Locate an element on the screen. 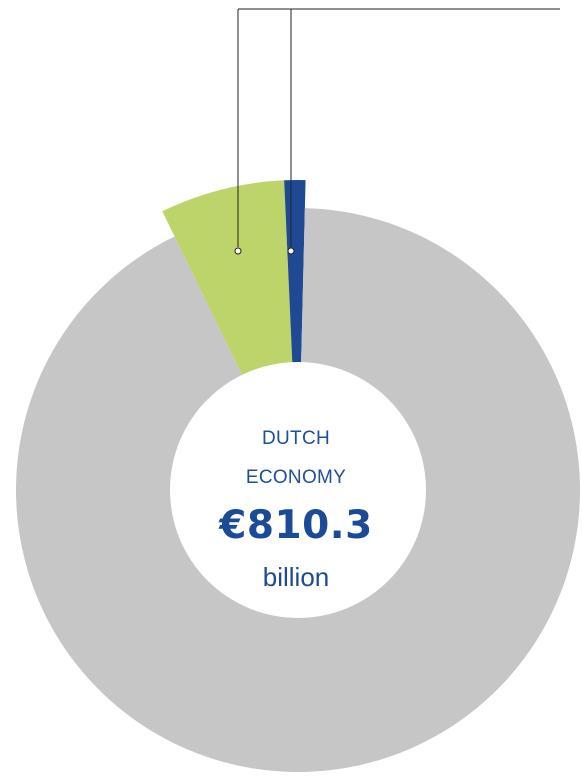 The width and height of the screenshot is (582, 779). center-unit-label: billion is located at coordinates (296, 577).